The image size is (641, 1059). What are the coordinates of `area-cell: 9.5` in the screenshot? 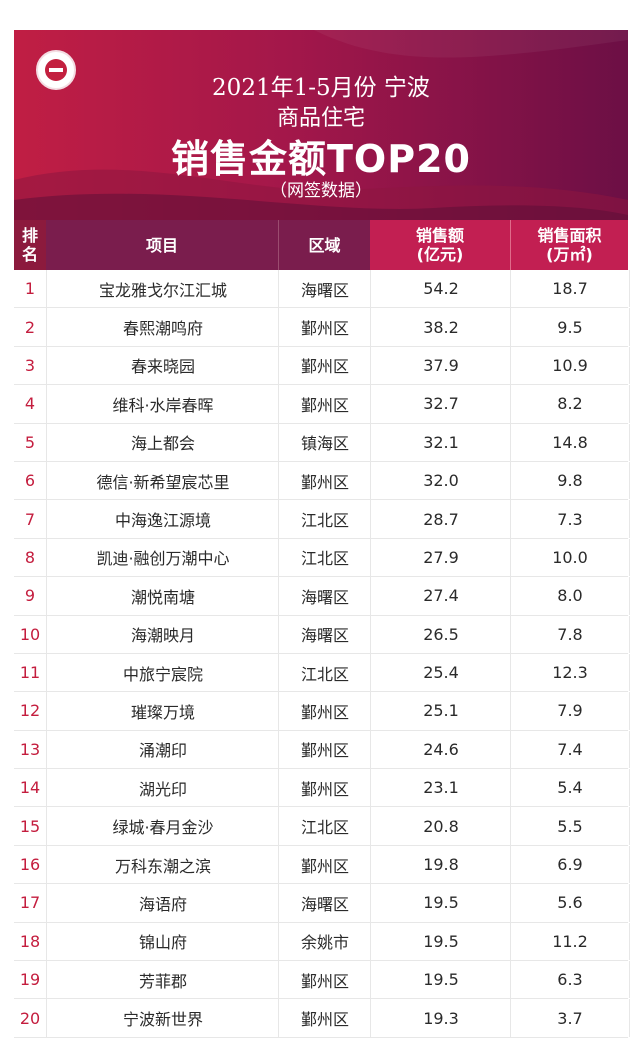 It's located at (570, 327).